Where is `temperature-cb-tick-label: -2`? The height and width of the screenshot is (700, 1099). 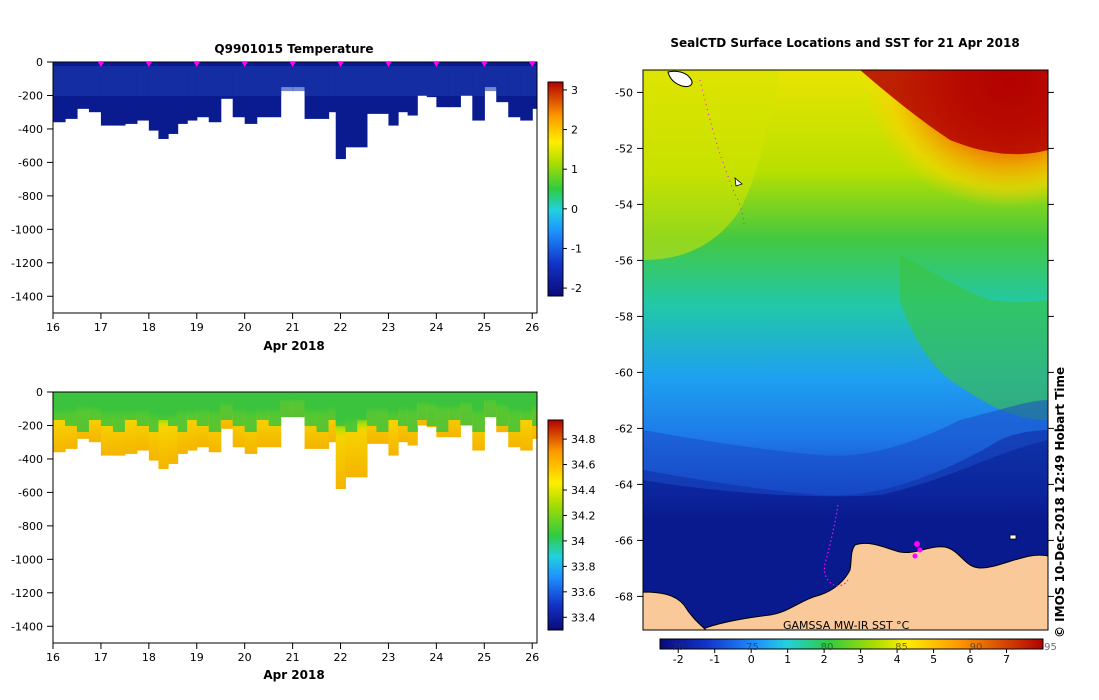
temperature-cb-tick-label: -2 is located at coordinates (576, 288).